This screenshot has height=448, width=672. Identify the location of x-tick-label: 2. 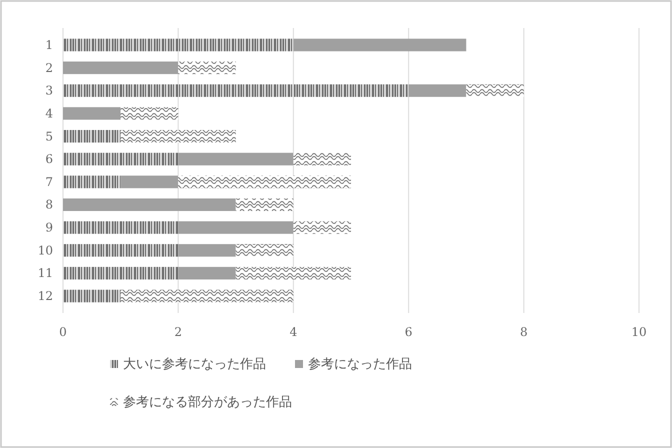
(178, 332).